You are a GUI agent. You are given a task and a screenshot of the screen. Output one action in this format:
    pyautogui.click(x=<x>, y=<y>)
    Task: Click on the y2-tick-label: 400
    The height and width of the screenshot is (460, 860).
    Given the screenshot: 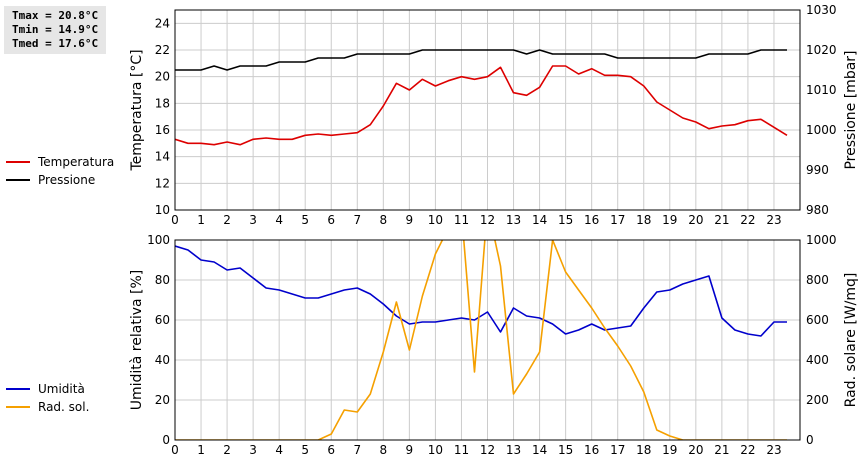 What is the action you would take?
    pyautogui.click(x=817, y=360)
    